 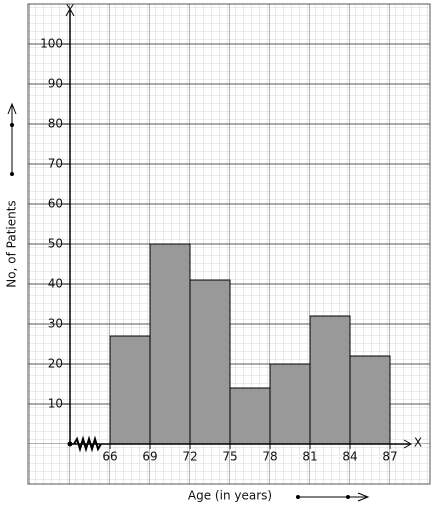 What do you see at coordinates (55, 324) in the screenshot?
I see `y-tick-label: 30` at bounding box center [55, 324].